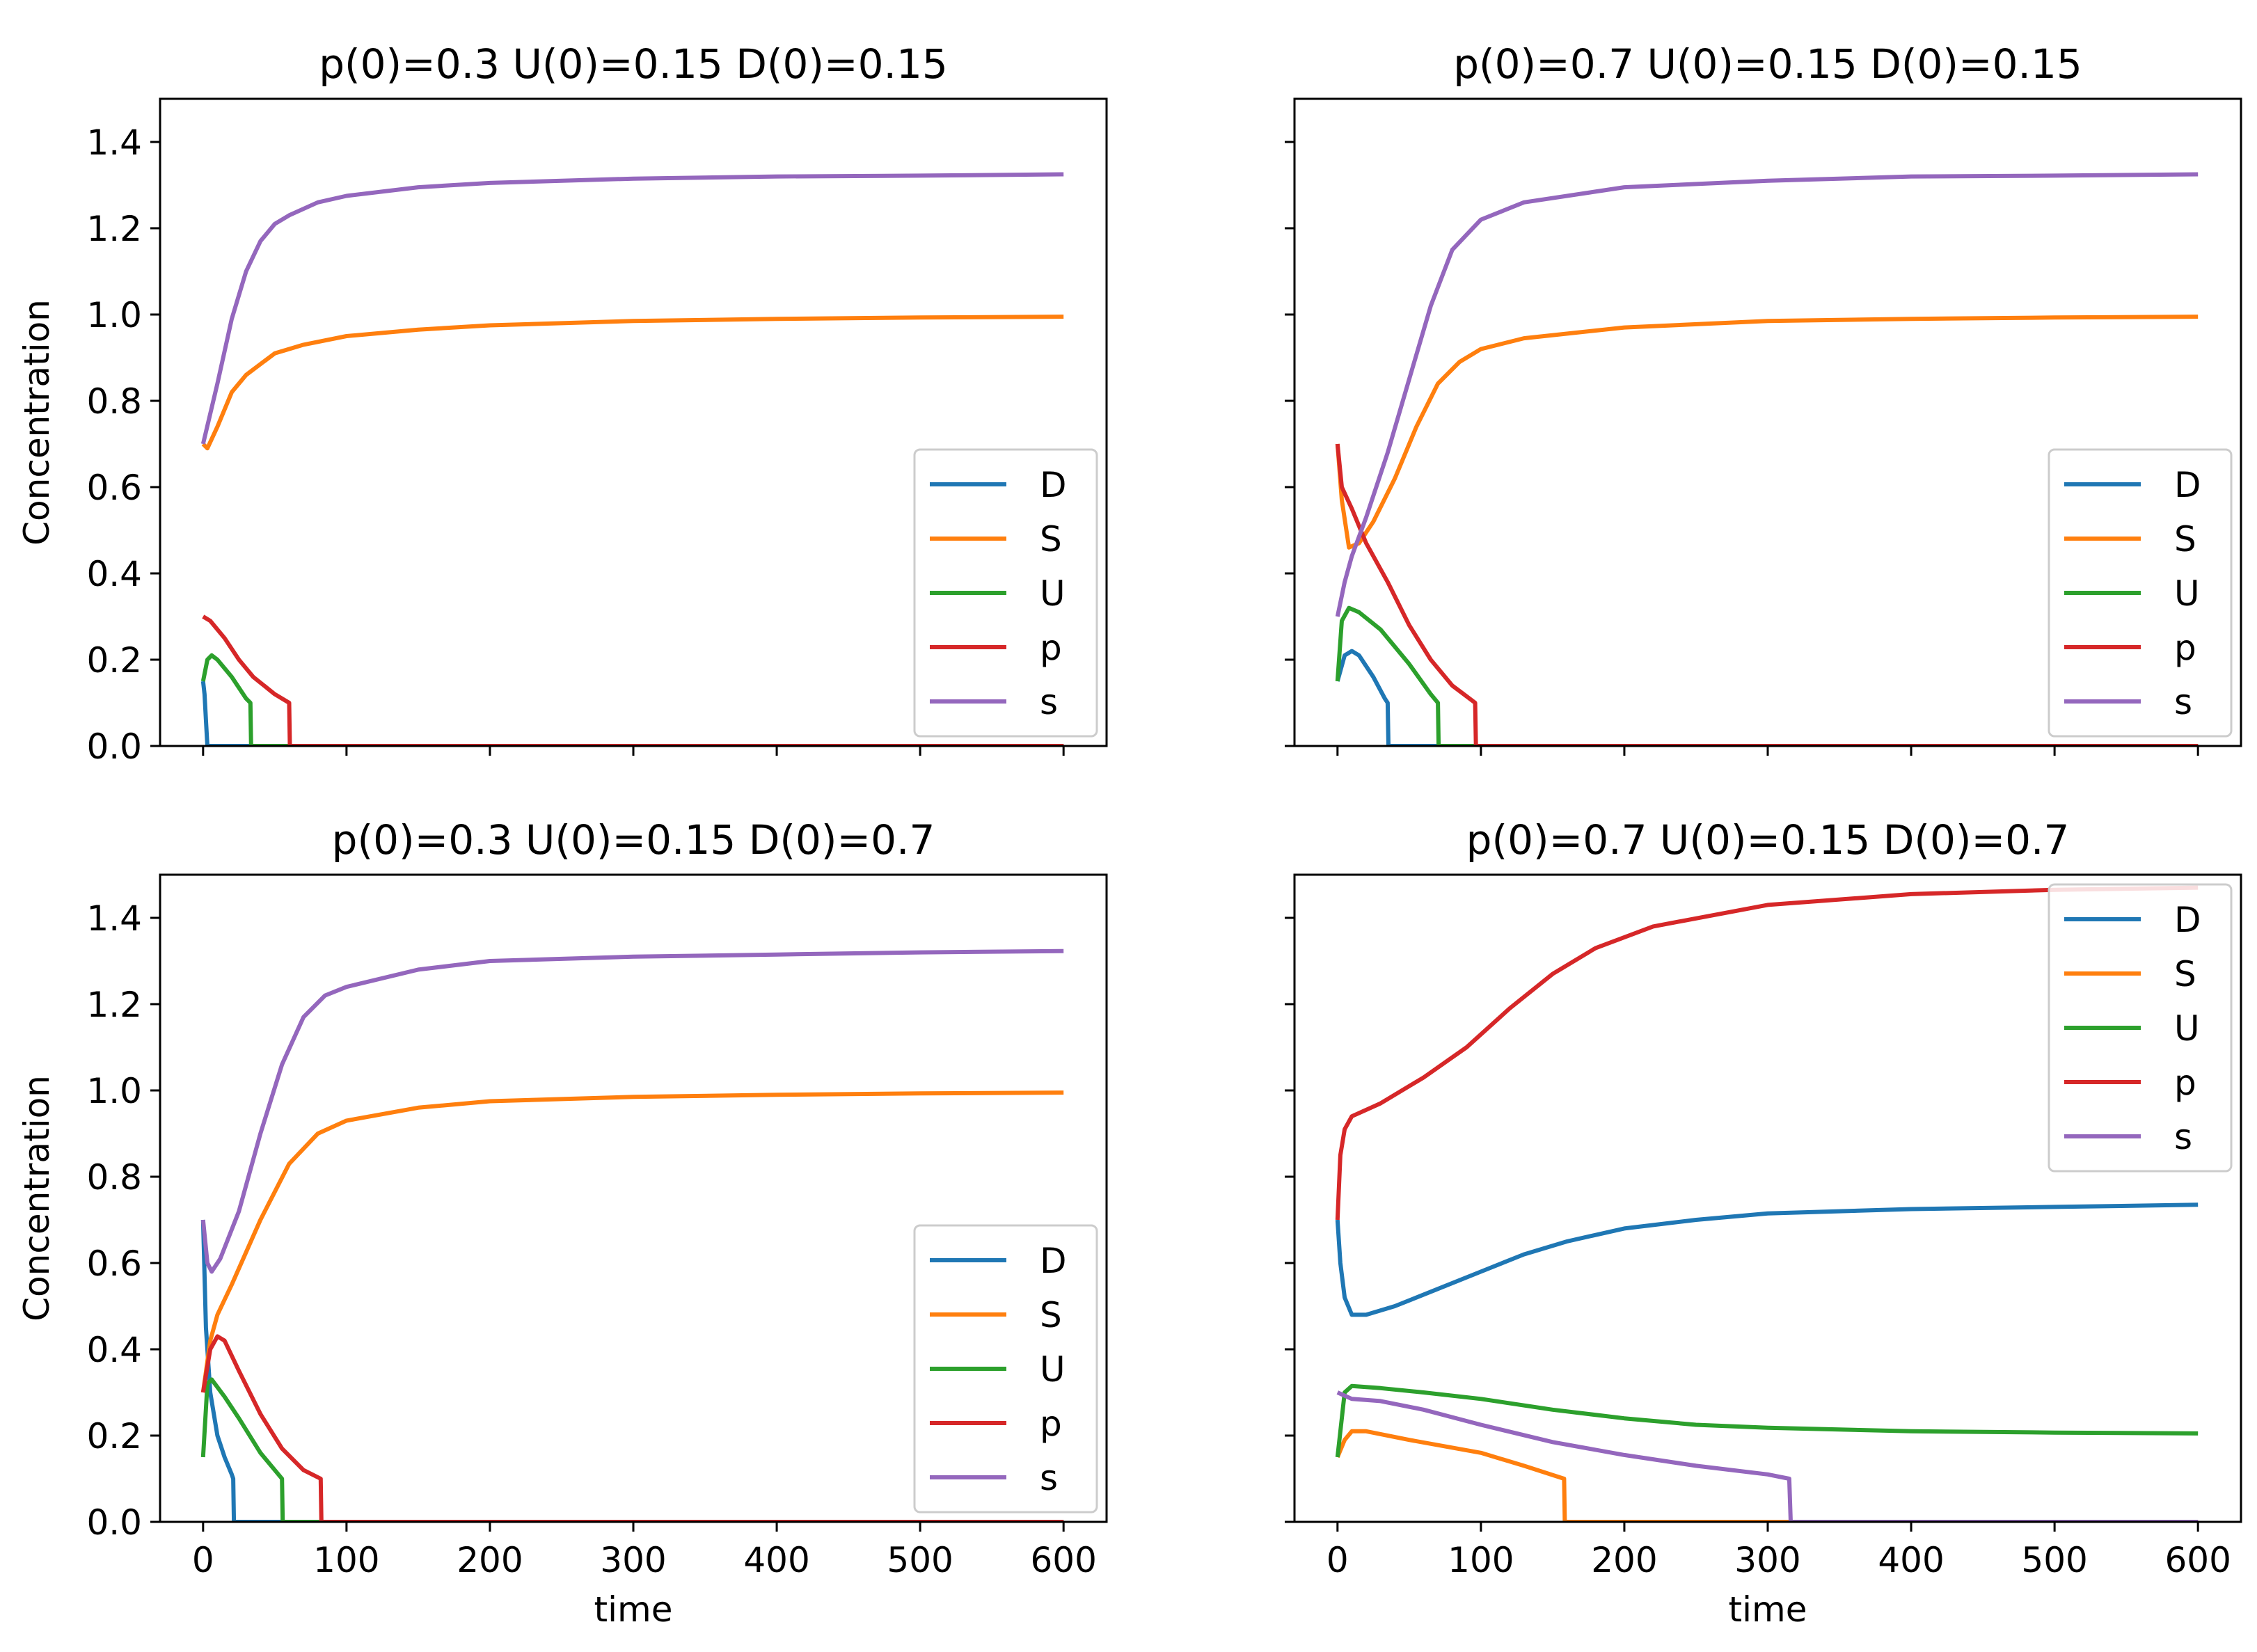  I want to click on subplot-title: p(0)=0.7 U(0)=0.15 D(0)=0.7, so click(1768, 840).